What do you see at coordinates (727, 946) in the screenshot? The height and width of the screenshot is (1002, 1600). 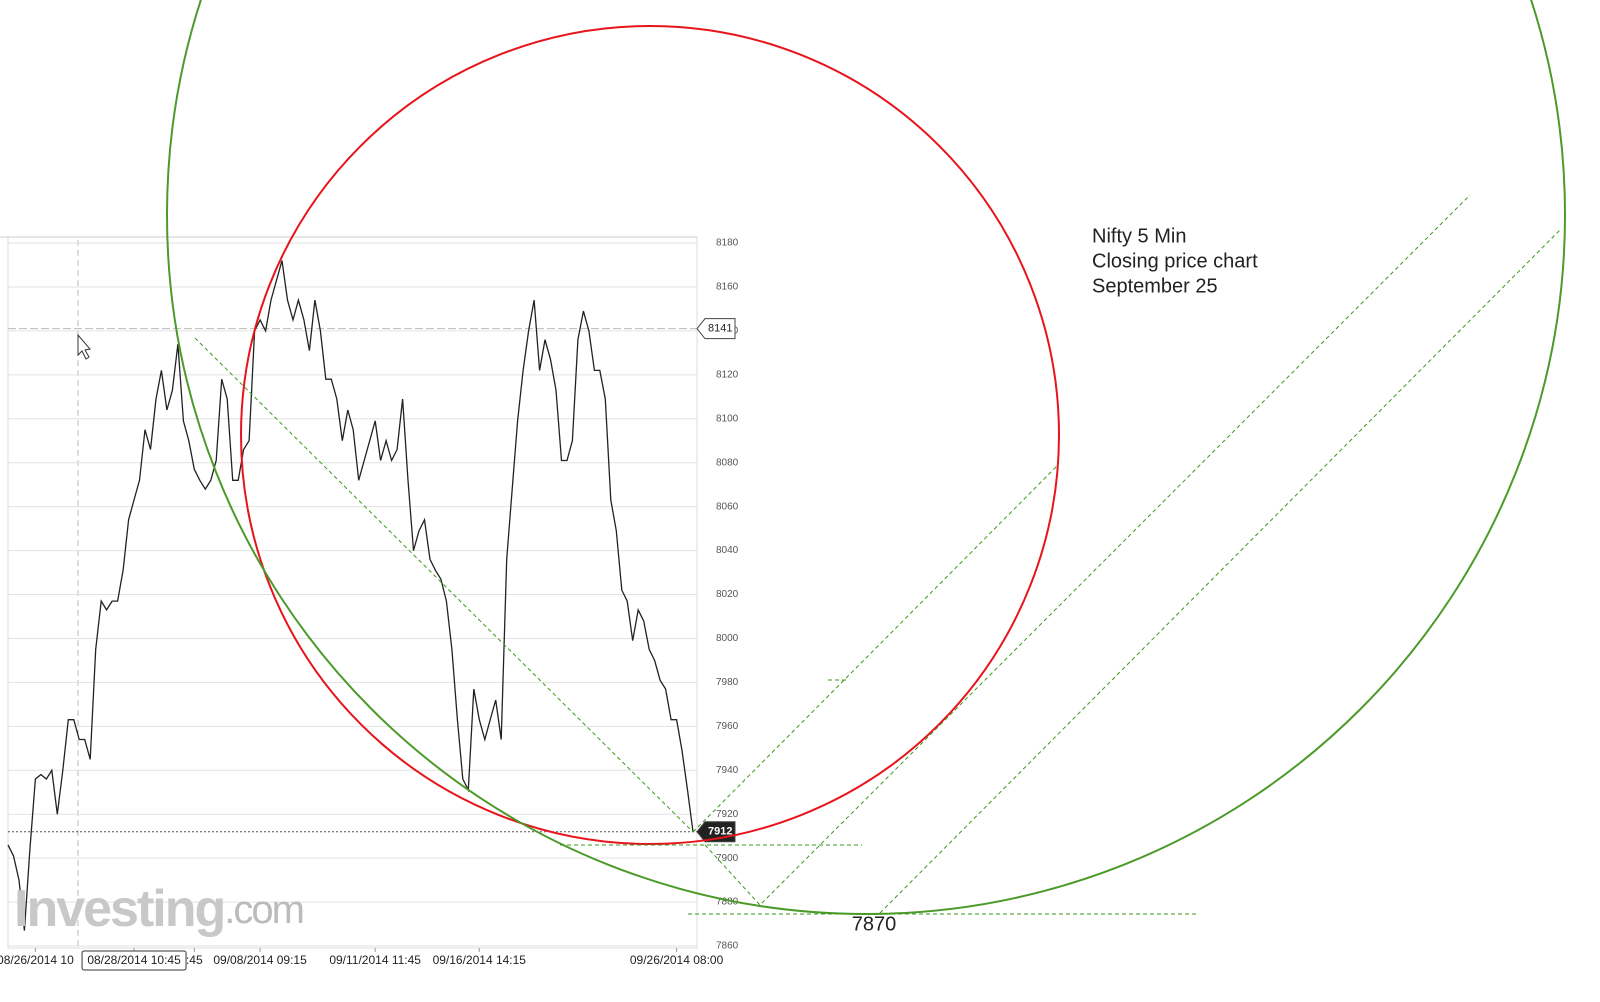 I see `y-tick-label: 7860` at bounding box center [727, 946].